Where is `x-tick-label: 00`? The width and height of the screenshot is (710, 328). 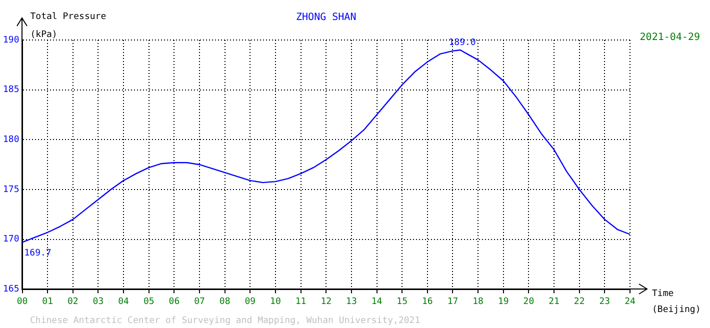 x-tick-label: 00 is located at coordinates (22, 301).